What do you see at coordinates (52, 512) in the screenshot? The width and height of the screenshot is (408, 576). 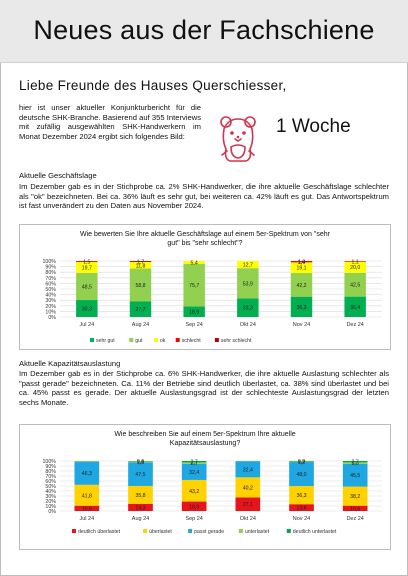 I see `y-tick-label: 0%` at bounding box center [52, 512].